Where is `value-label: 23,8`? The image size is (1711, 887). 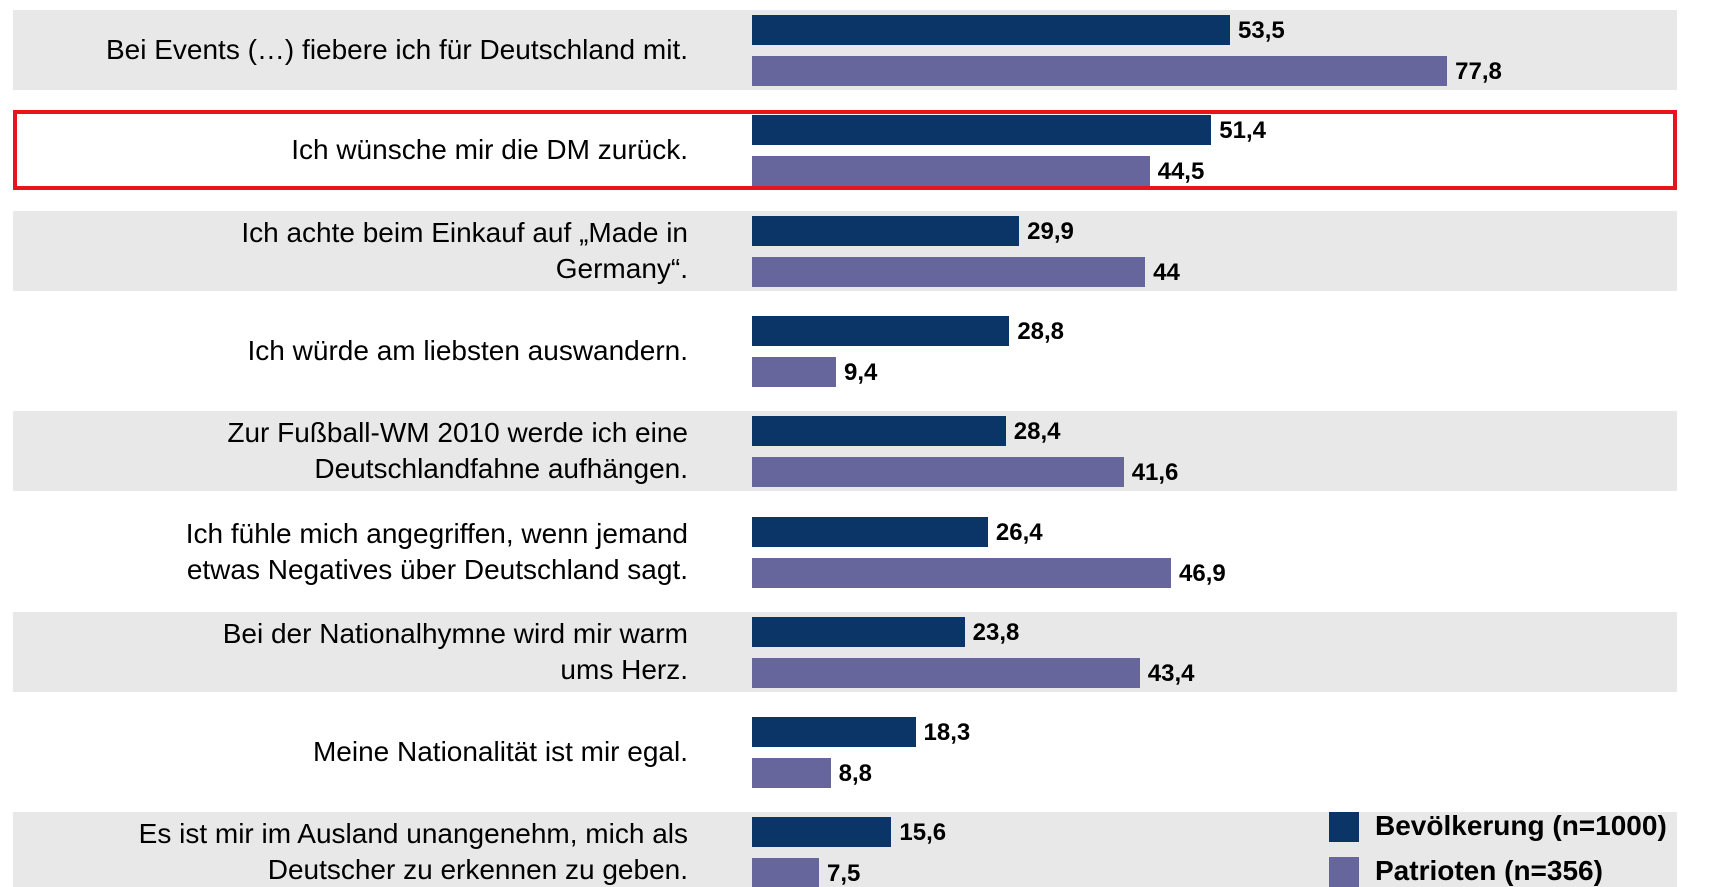 value-label: 23,8 is located at coordinates (996, 632).